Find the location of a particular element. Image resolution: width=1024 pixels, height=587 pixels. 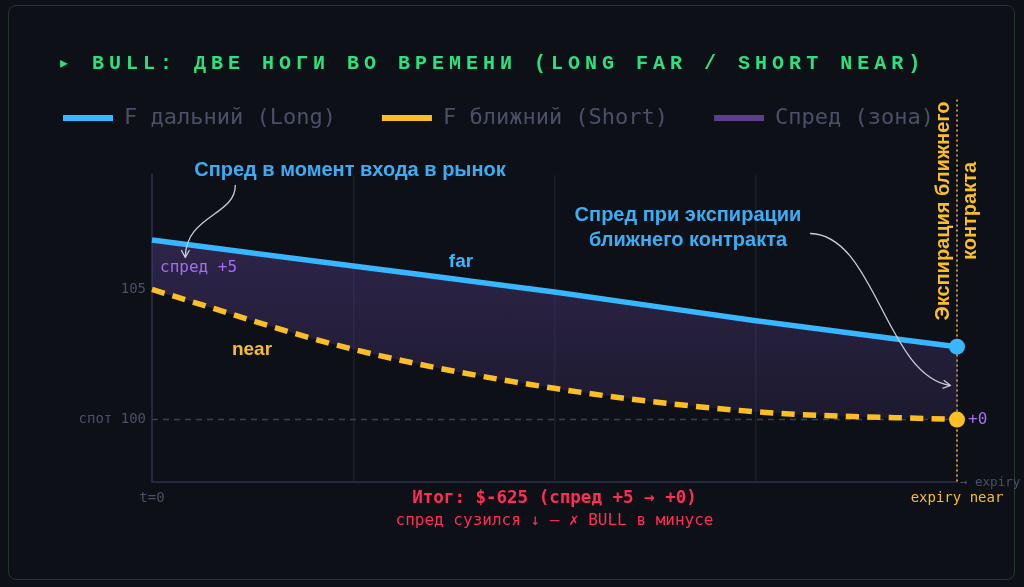

x-axis-title: → expiry is located at coordinates (990, 482).